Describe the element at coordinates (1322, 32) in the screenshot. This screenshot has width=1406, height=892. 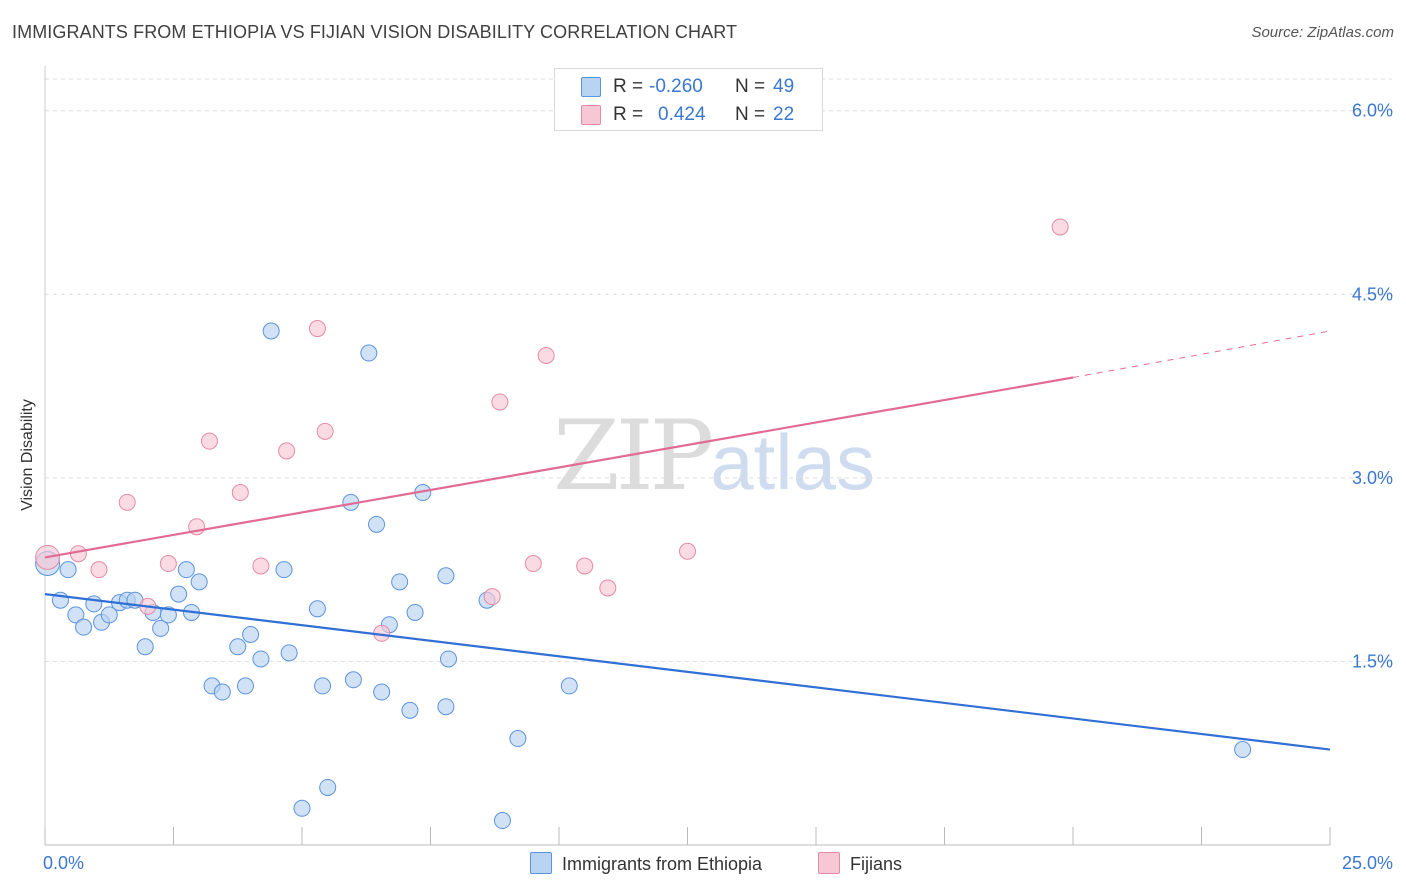
I see `source-label: Source: ZipAtlas.com` at that location.